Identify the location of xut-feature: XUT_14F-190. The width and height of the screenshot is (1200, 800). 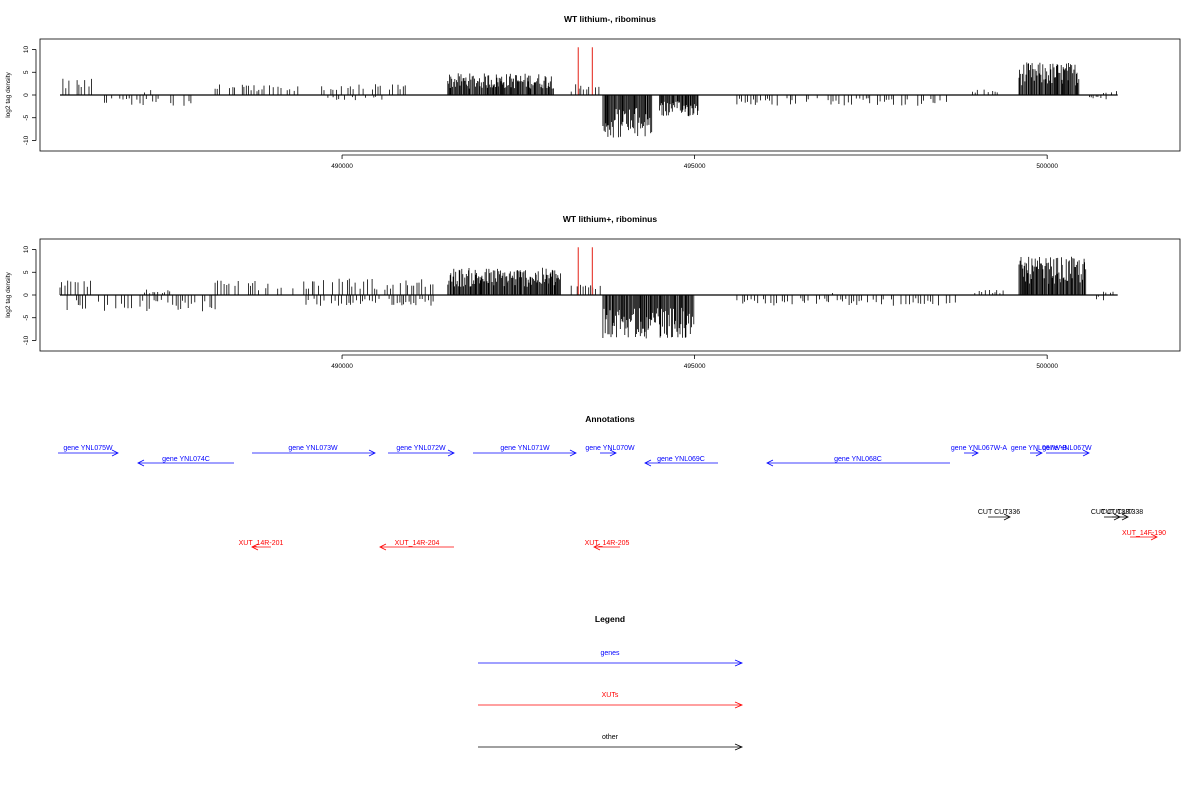
(1144, 535).